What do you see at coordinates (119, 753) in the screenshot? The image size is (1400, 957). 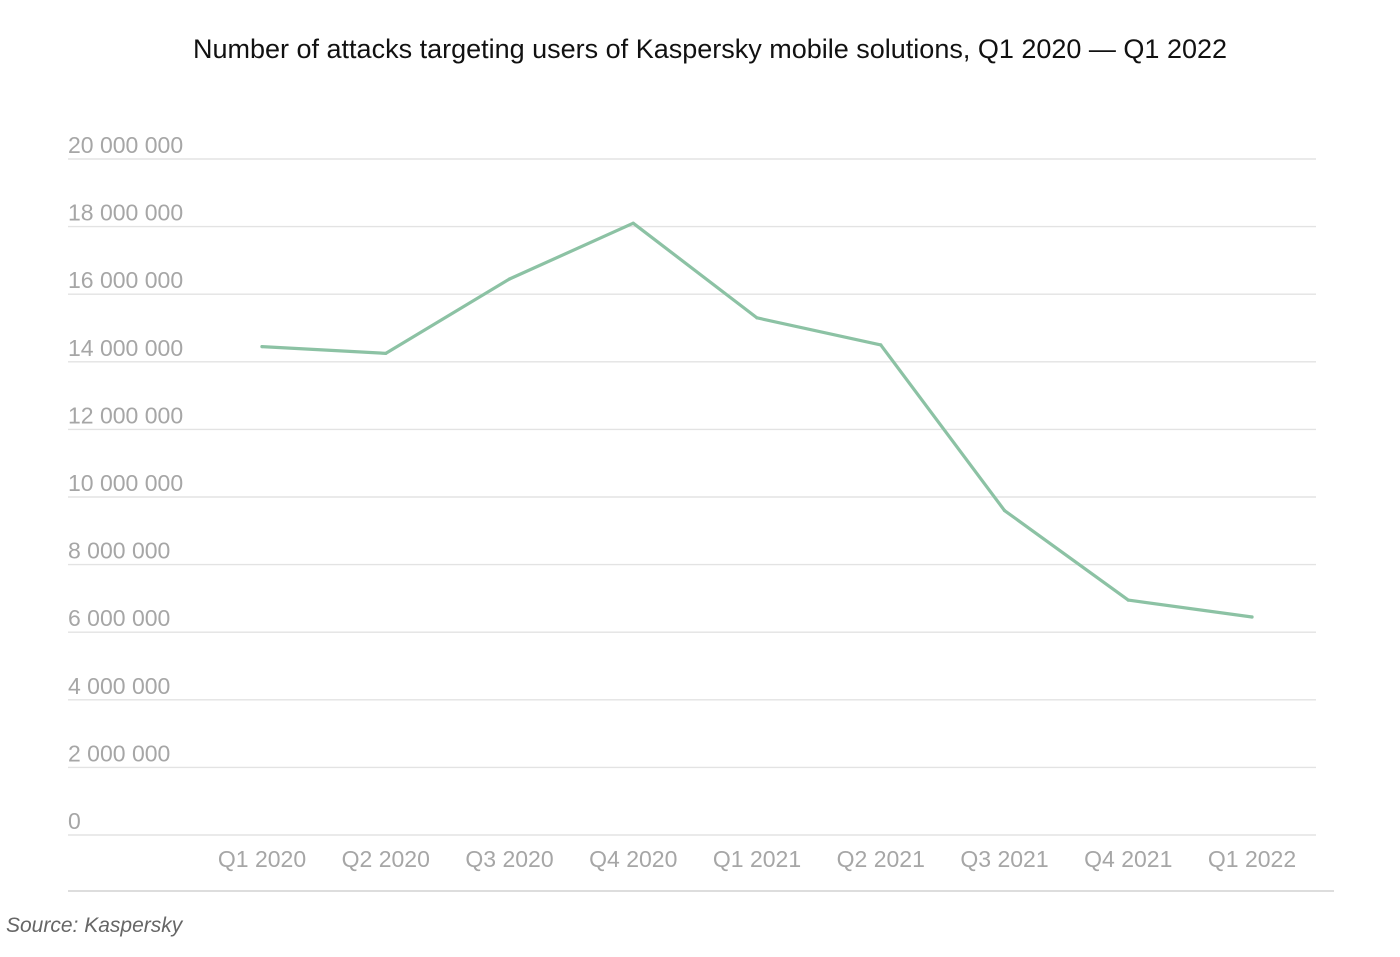 I see `y-tick-label-1: 2 000 000` at bounding box center [119, 753].